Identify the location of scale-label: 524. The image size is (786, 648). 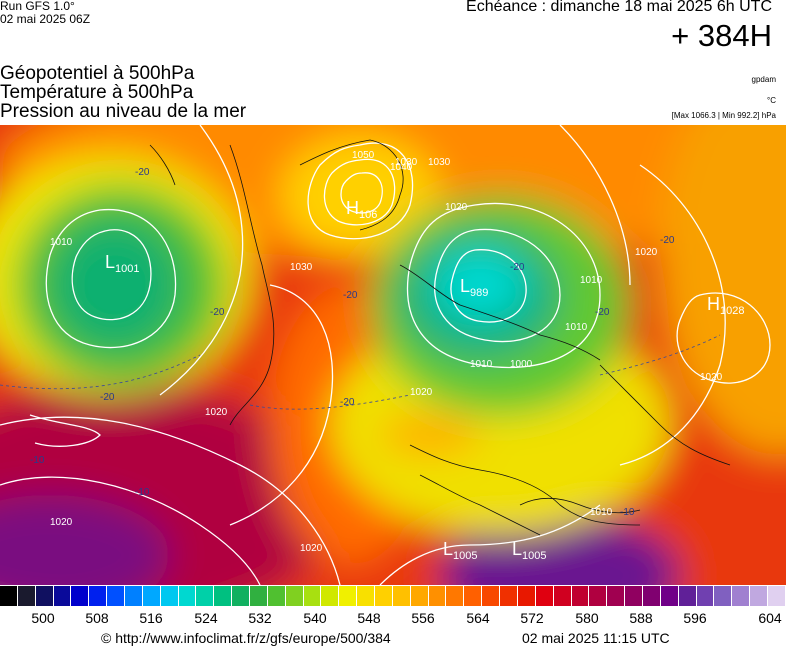
(206, 618).